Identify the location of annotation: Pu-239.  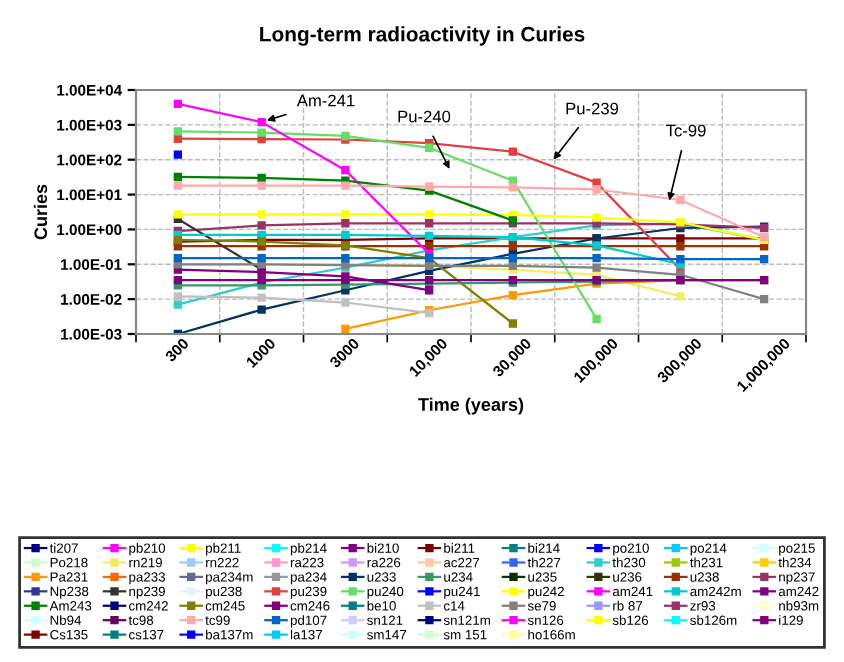
(592, 108).